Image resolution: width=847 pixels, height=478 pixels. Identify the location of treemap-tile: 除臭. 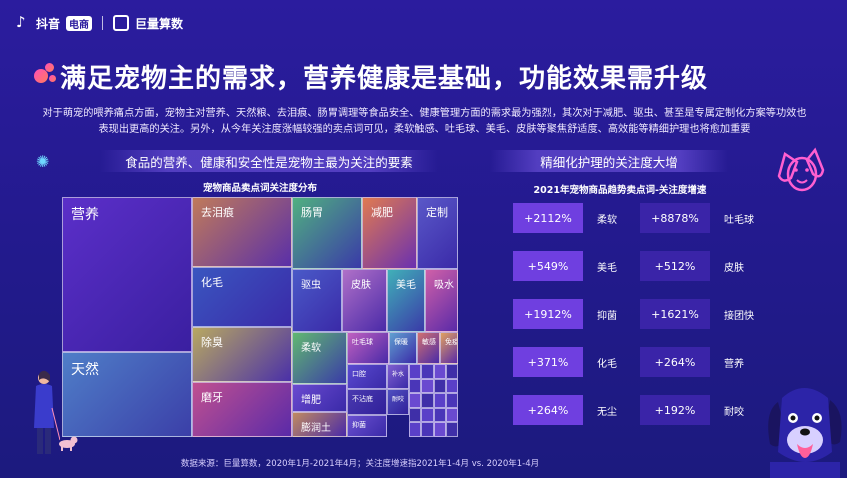
(242, 354).